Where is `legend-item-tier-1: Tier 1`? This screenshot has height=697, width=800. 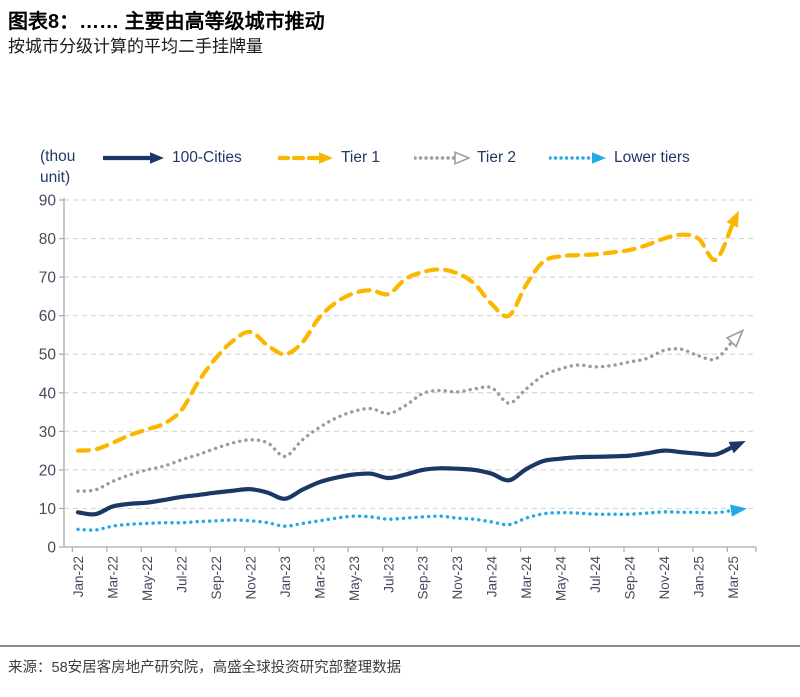
legend-item-tier-1: Tier 1 is located at coordinates (329, 158).